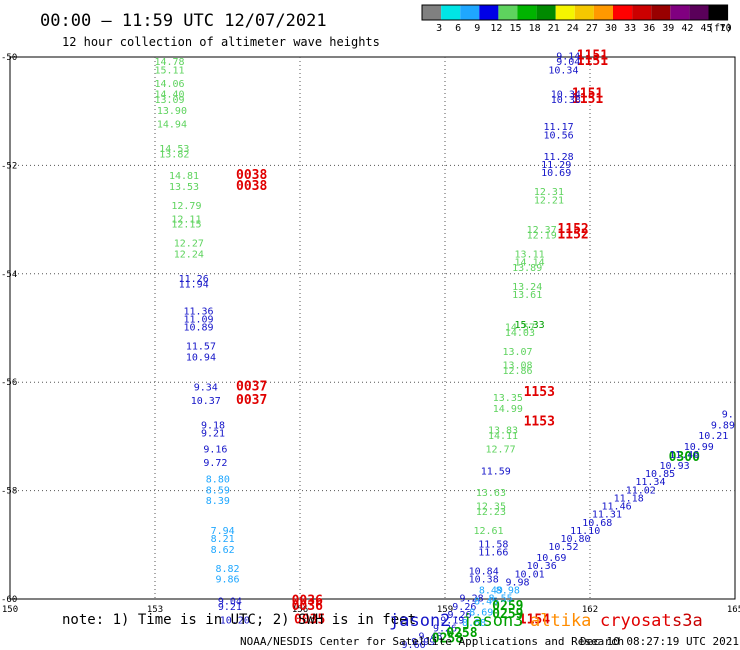 This screenshot has height=650, width=740. Describe the element at coordinates (563, 547) in the screenshot. I see `data-point-label: 10.52` at that location.